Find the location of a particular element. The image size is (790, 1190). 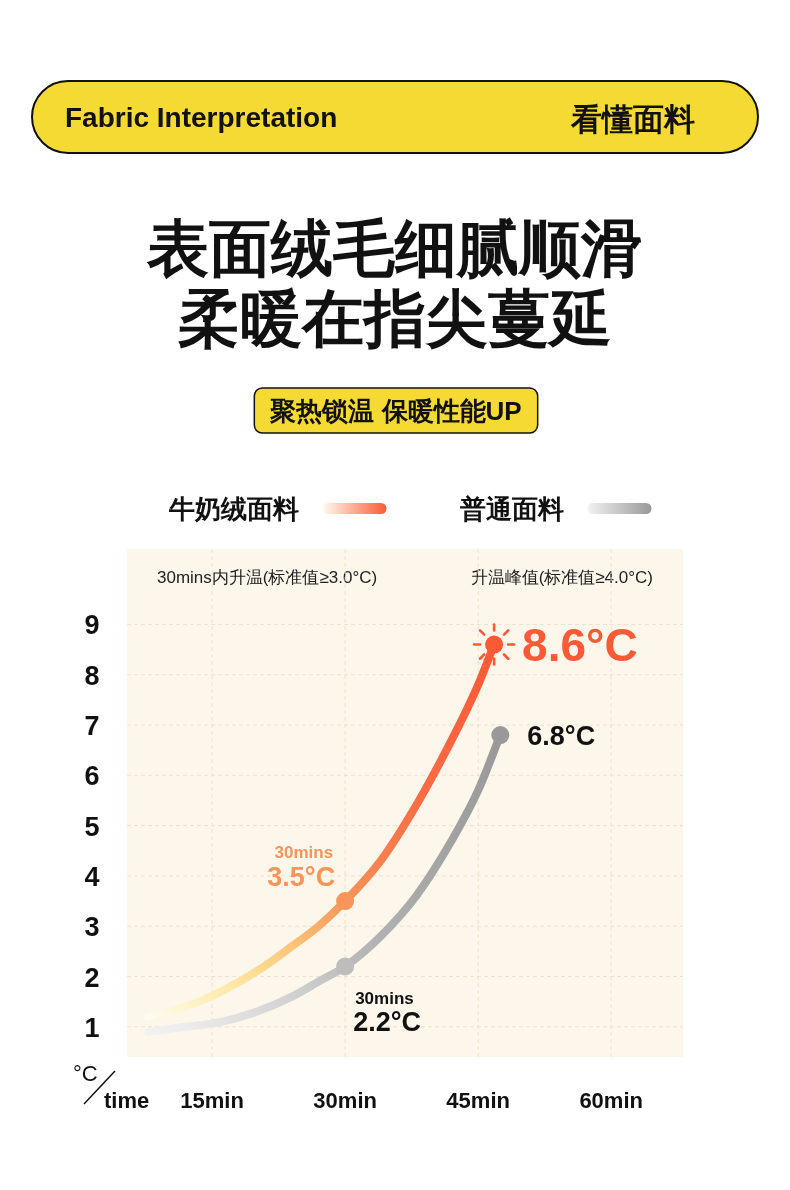

annotation: 30mins内升温(标准值≥3.0°C) is located at coordinates (267, 577).